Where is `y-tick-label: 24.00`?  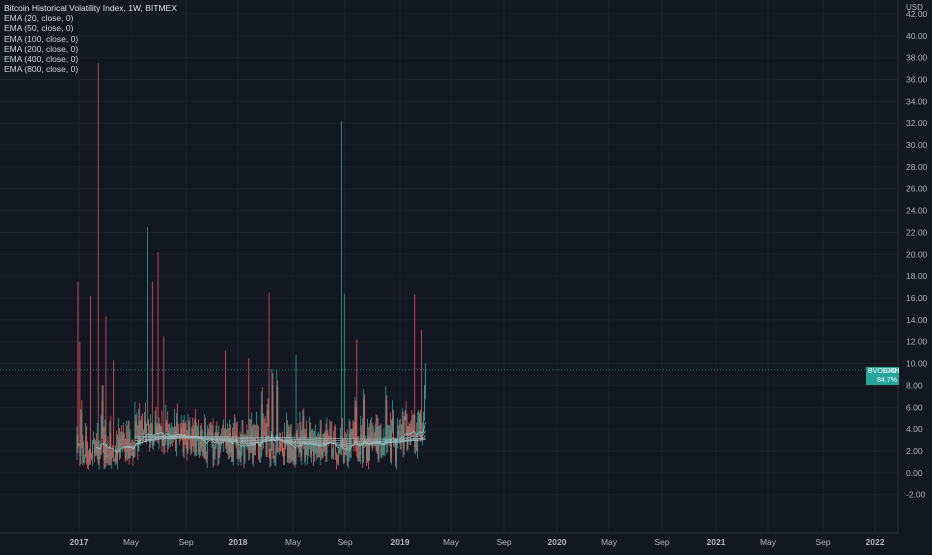
y-tick-label: 24.00 is located at coordinates (917, 211).